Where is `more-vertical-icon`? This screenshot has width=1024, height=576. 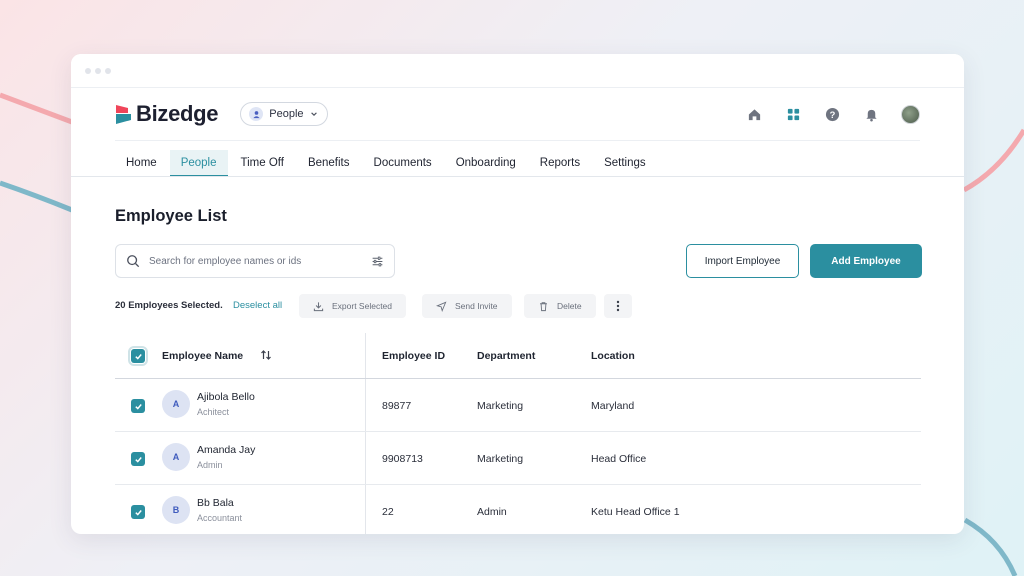
more-vertical-icon is located at coordinates (618, 306).